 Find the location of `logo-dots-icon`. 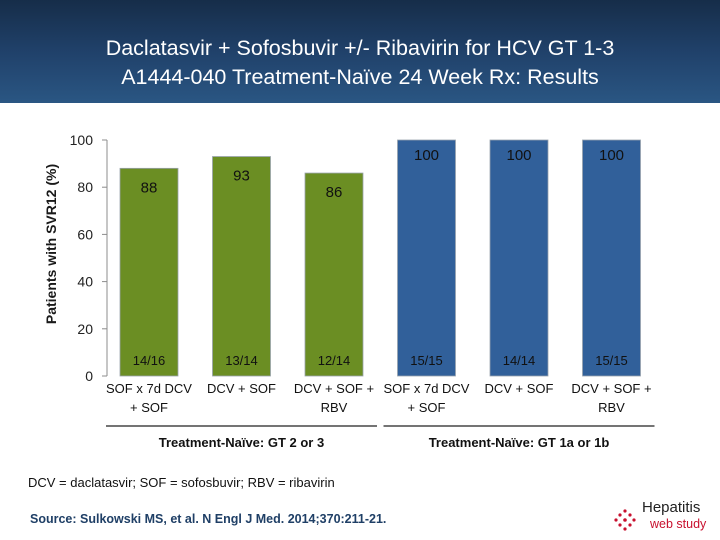

logo-dots-icon is located at coordinates (625, 520).